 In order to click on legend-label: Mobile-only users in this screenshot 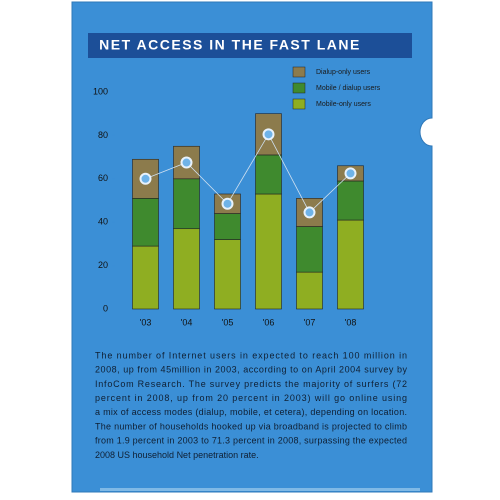, I will do `click(343, 104)`.